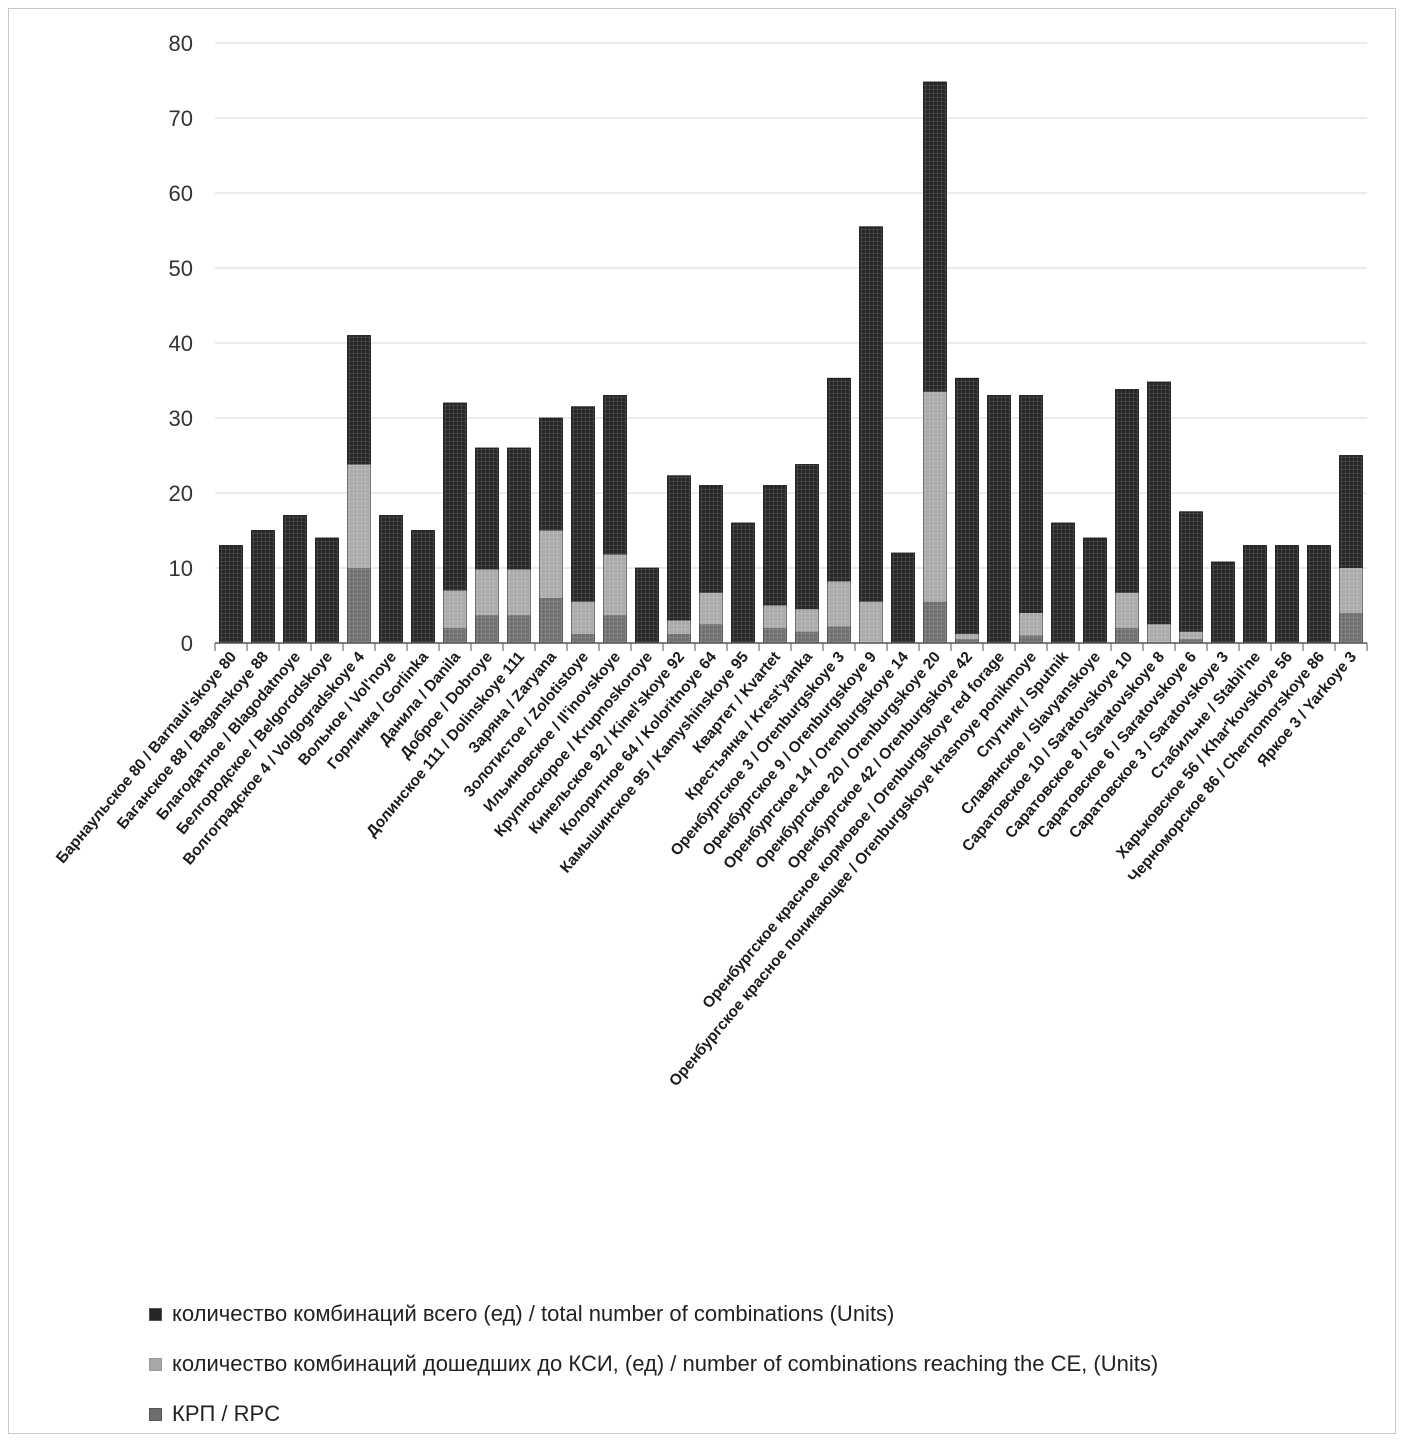 The image size is (1404, 1444). What do you see at coordinates (181, 43) in the screenshot?
I see `y-tick-label-80: 80` at bounding box center [181, 43].